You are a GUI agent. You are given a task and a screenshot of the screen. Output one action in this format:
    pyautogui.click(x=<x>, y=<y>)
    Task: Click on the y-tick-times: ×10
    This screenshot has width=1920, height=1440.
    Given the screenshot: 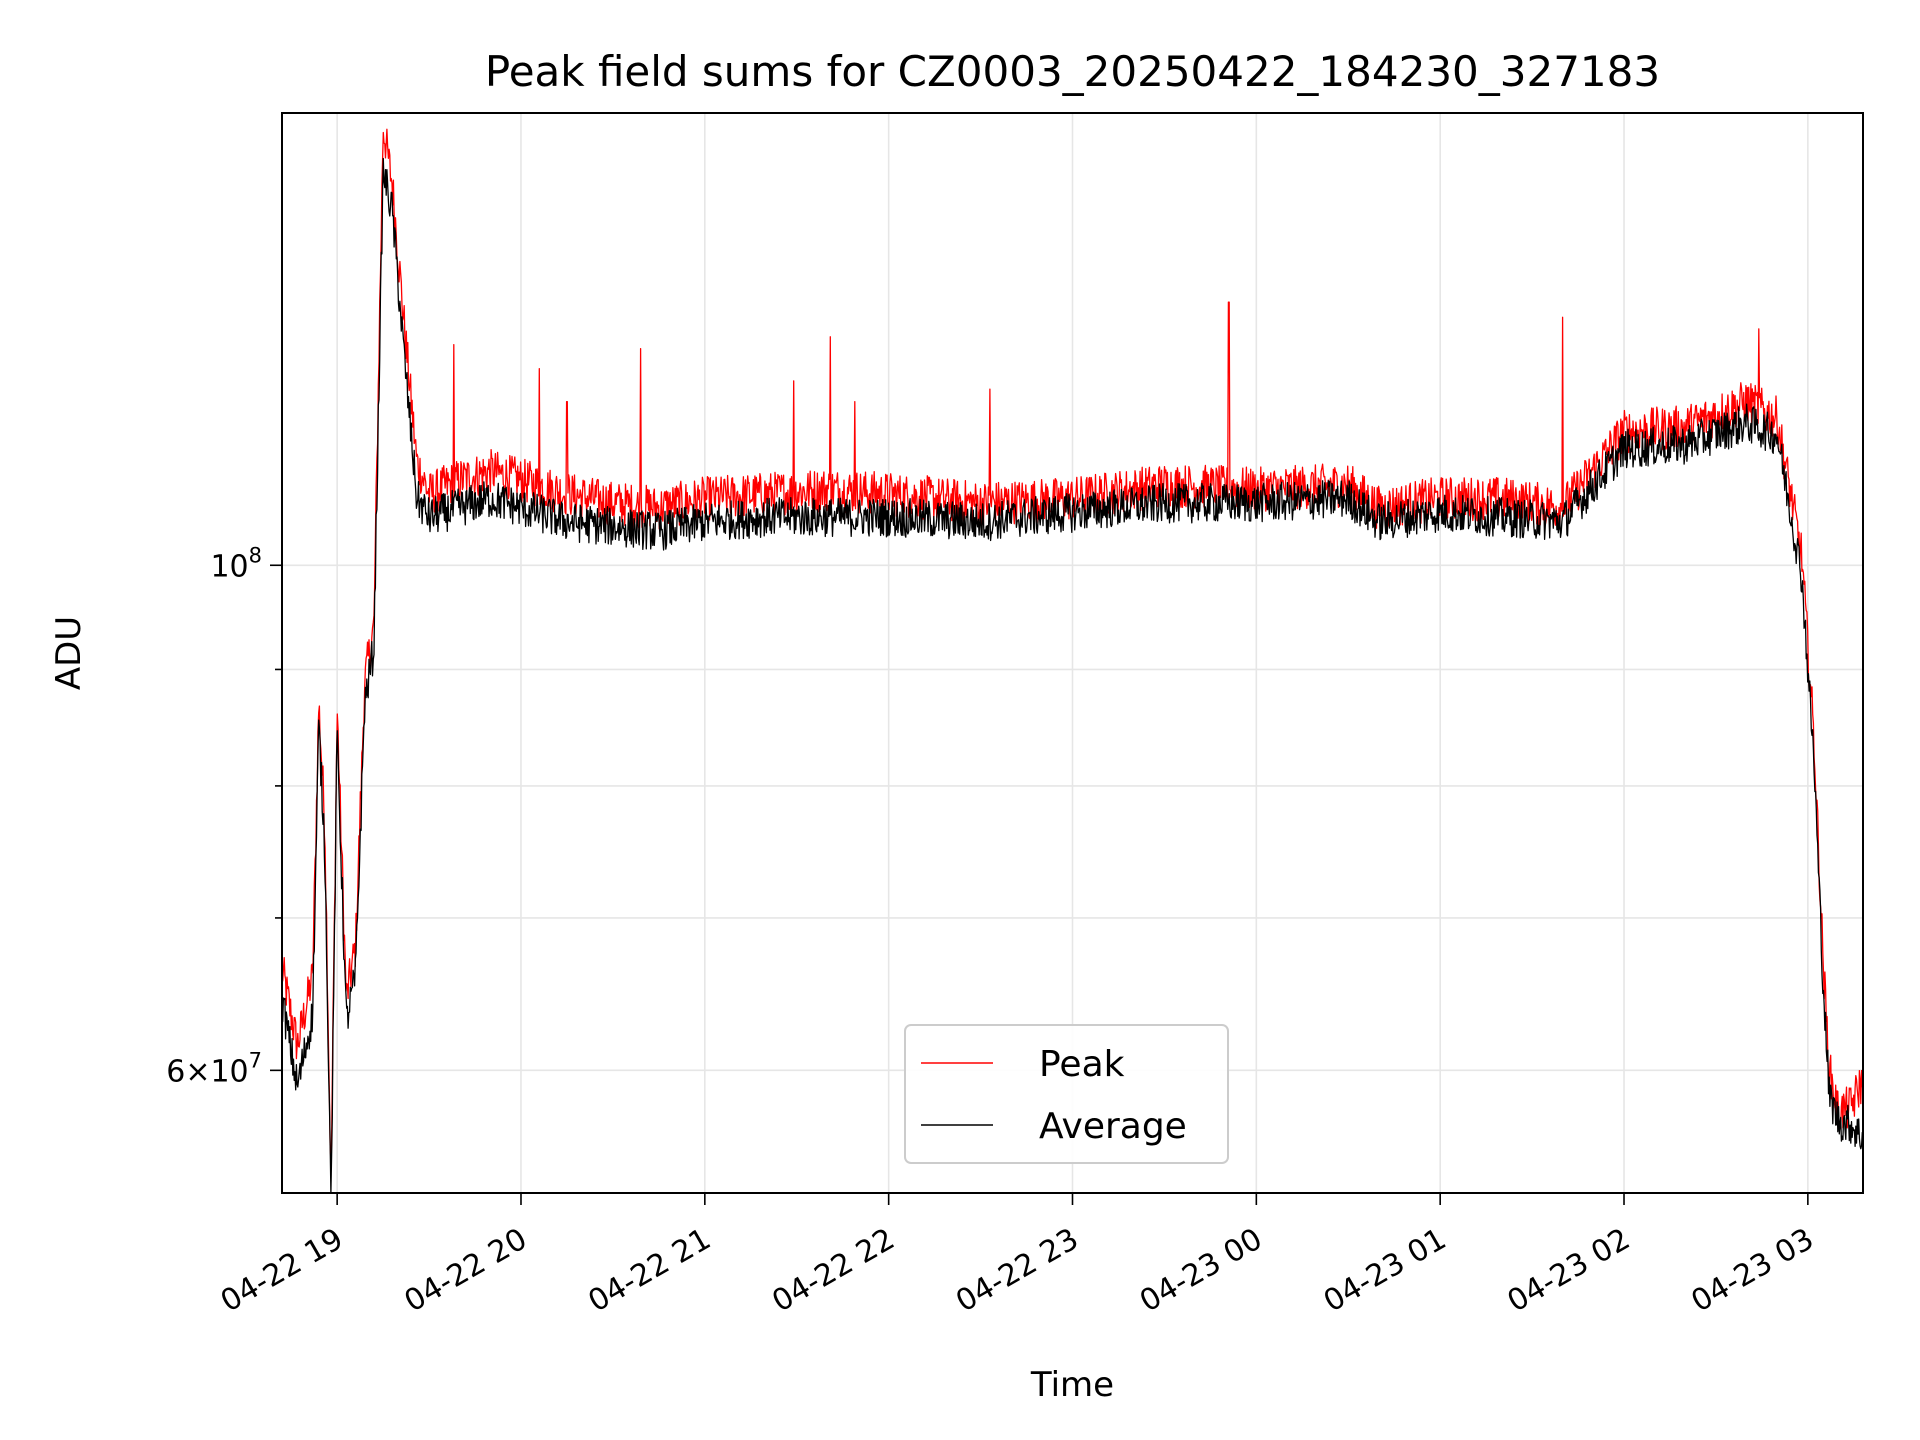 What is the action you would take?
    pyautogui.click(x=216, y=1071)
    